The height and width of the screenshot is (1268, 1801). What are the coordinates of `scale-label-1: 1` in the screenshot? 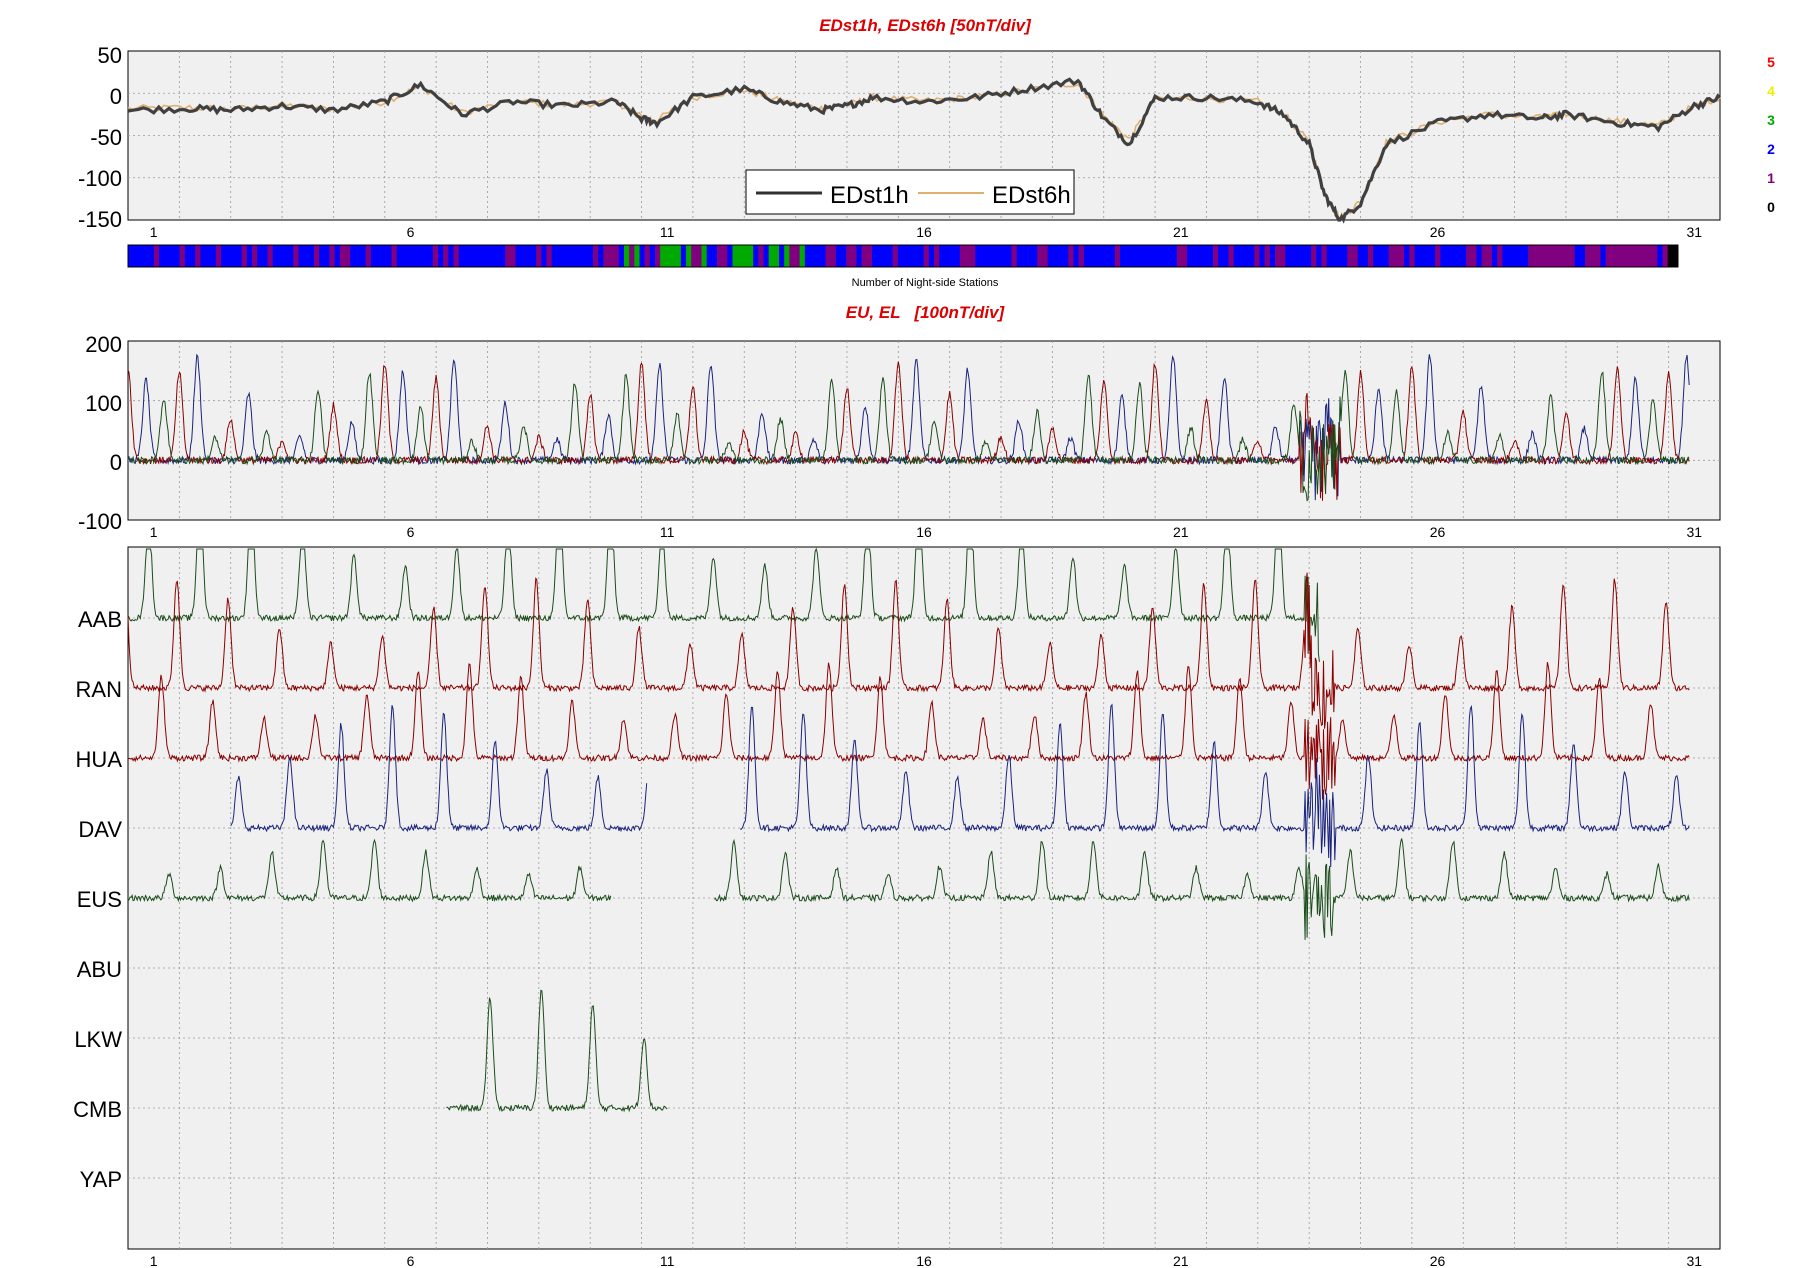 It's located at (1771, 178).